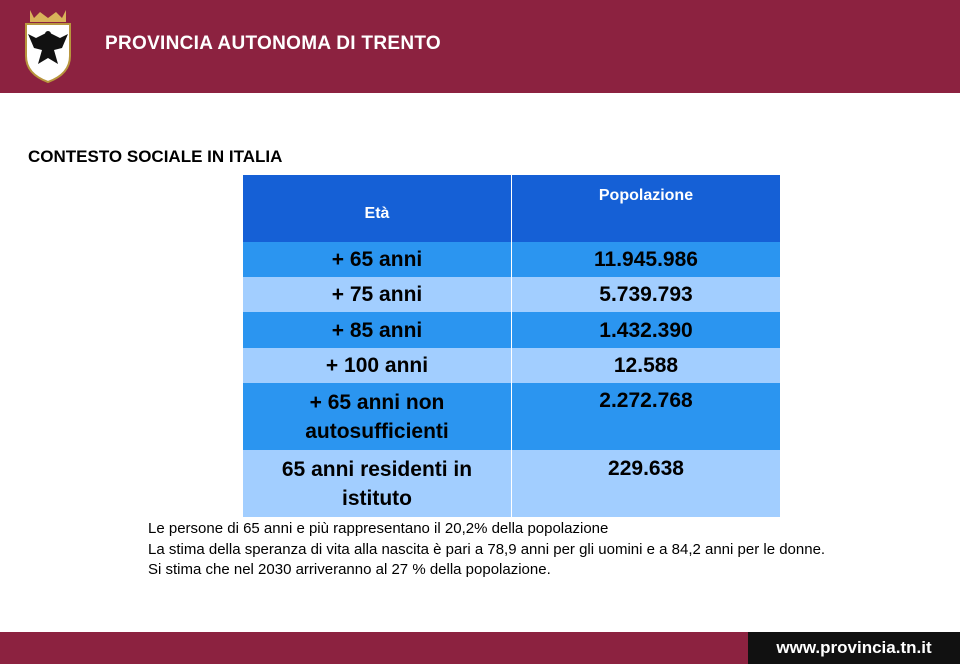  I want to click on table-row: + 75 anni 5.739.793, so click(512, 294).